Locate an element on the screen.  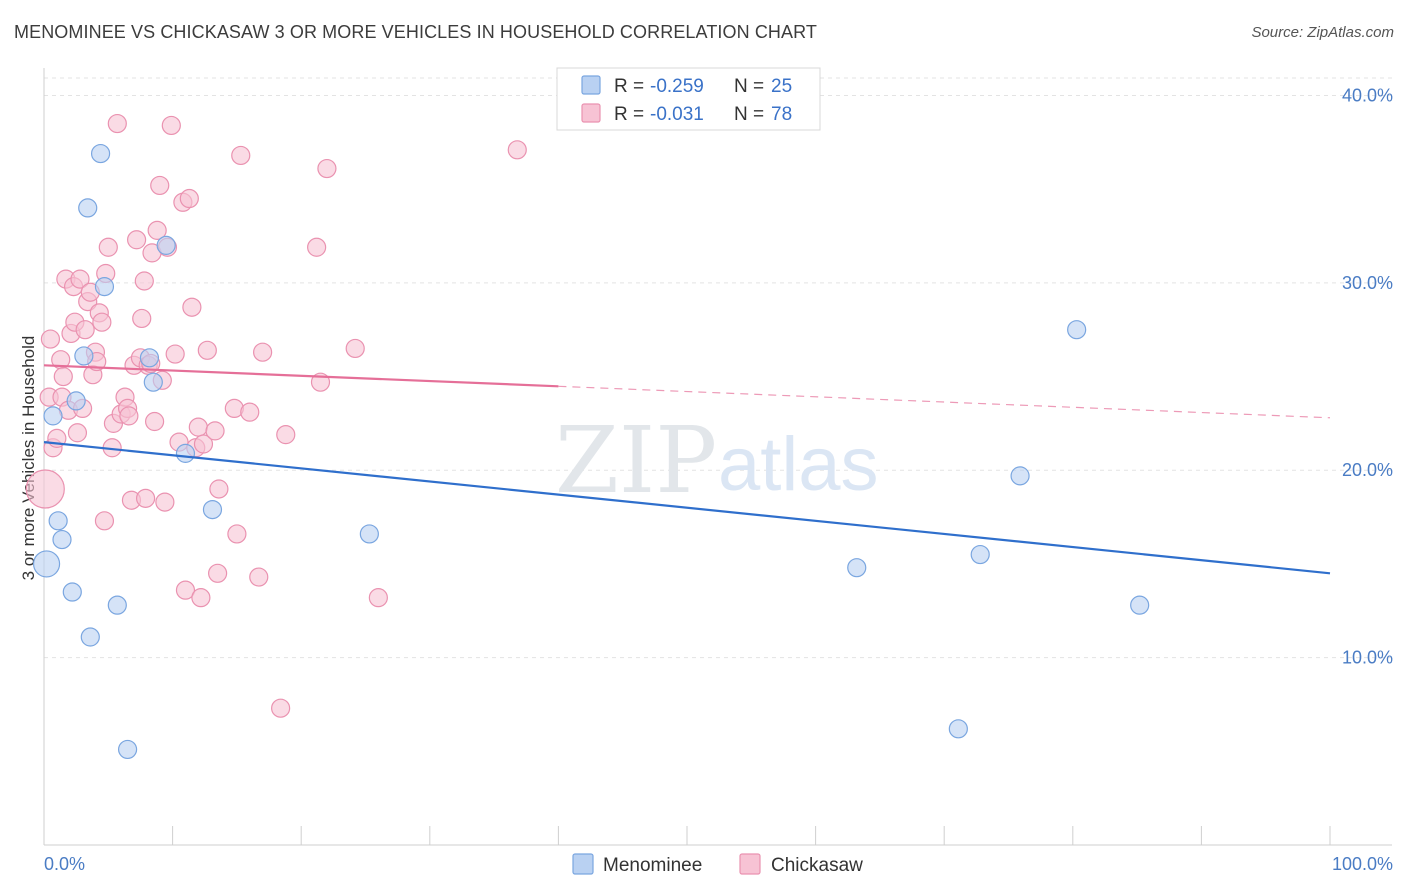
bottom-legend-swatch-chickasaw is located at coordinates (750, 864).